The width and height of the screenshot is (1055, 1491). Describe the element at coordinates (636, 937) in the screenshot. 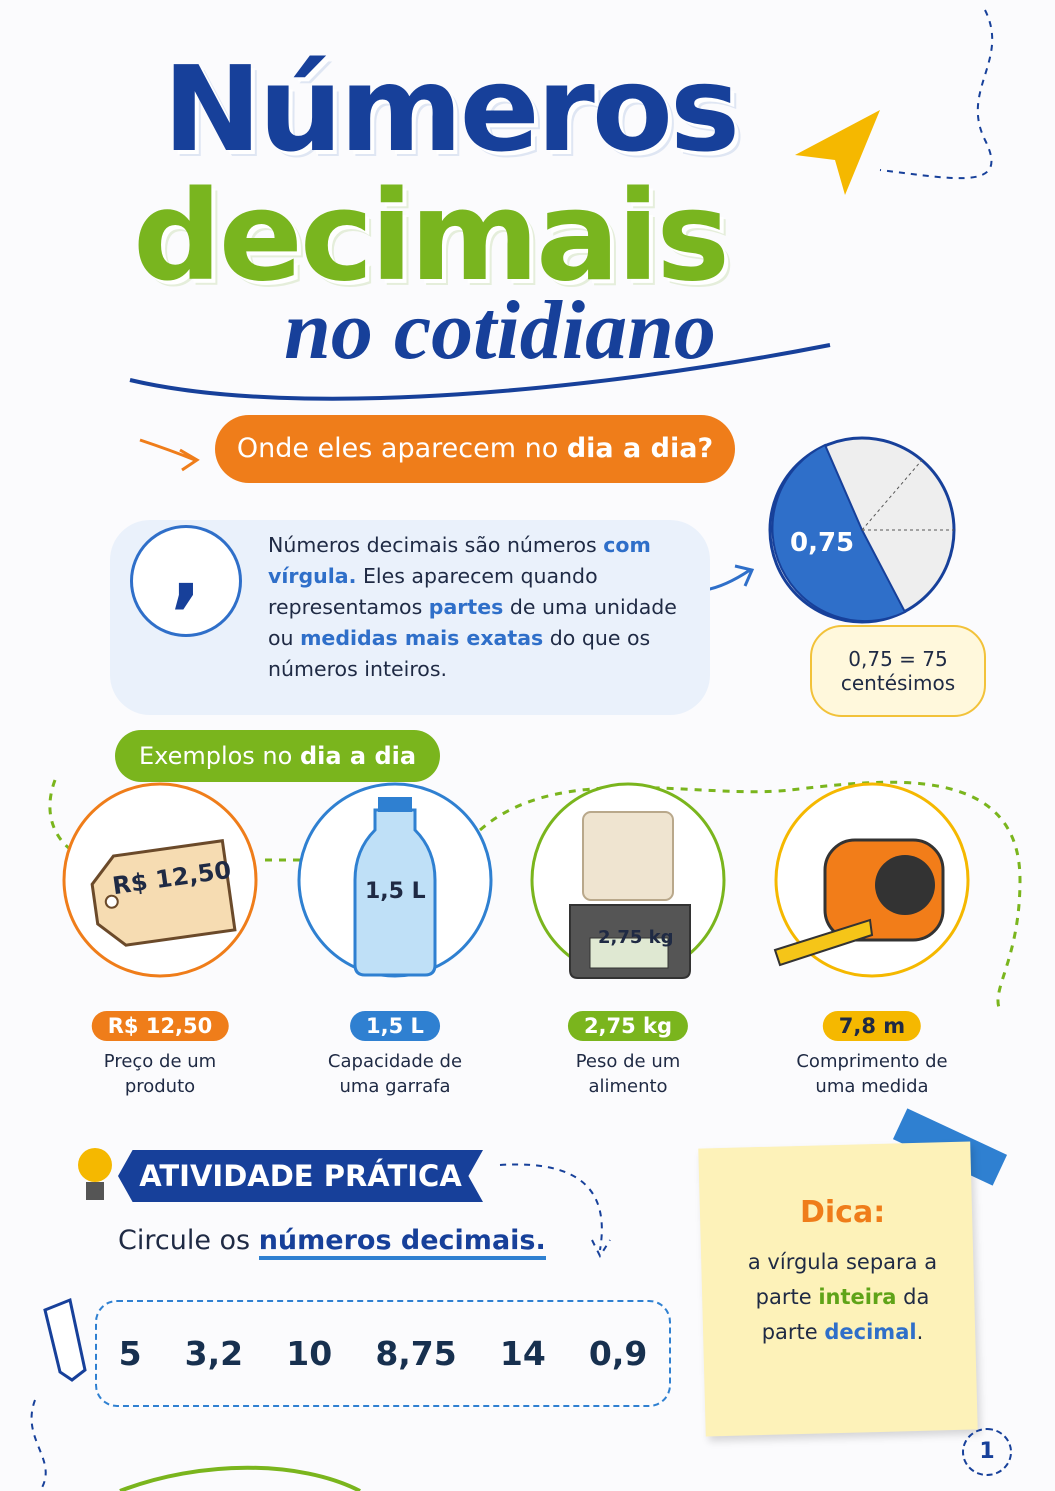

I see `image-label: 2,75 kg` at that location.